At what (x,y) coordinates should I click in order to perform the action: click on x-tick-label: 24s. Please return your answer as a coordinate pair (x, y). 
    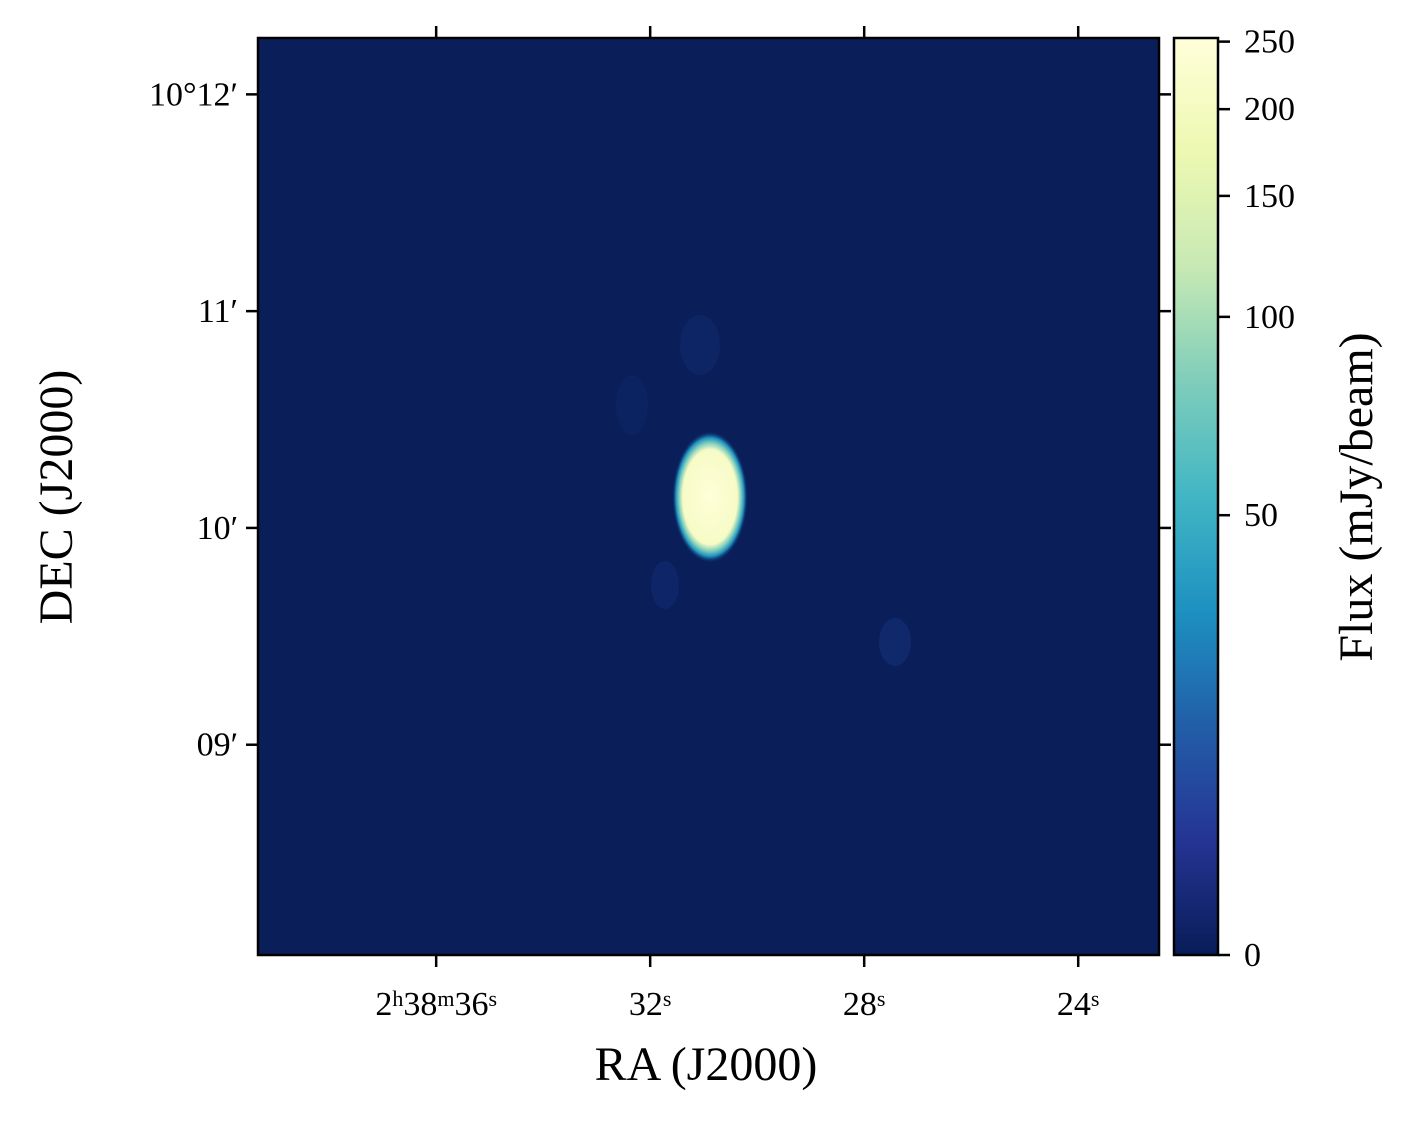
    Looking at the image, I should click on (1078, 1004).